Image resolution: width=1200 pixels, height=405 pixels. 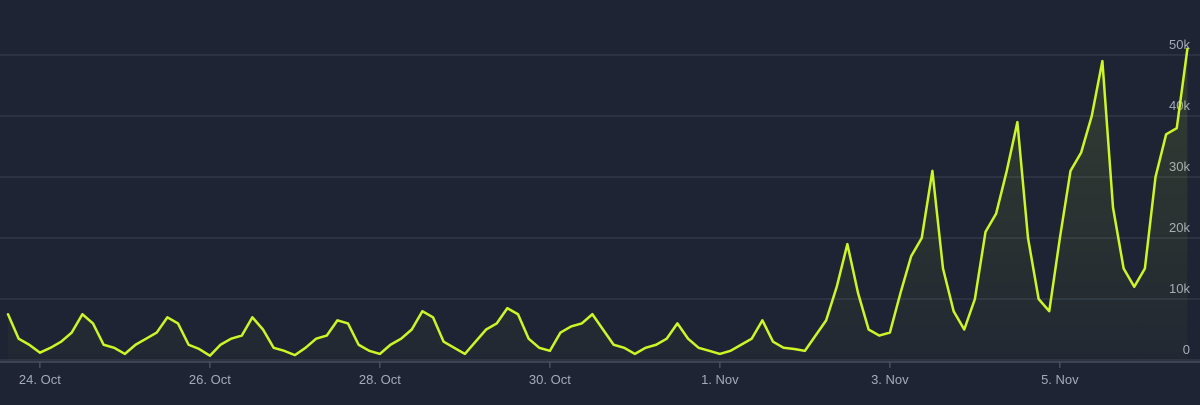 What do you see at coordinates (550, 379) in the screenshot?
I see `x-tick-label: 30. Oct` at bounding box center [550, 379].